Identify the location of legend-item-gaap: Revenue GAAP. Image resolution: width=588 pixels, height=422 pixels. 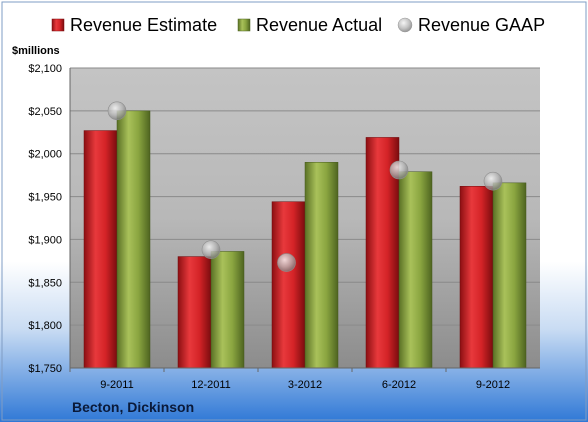
(471, 25).